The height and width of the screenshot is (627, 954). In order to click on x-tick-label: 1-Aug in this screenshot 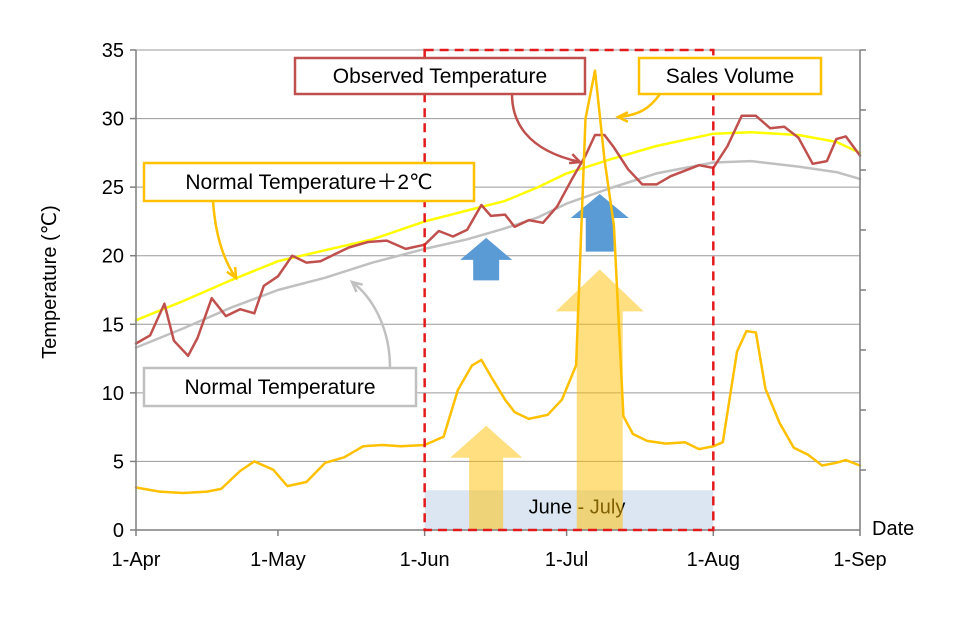, I will do `click(713, 560)`.